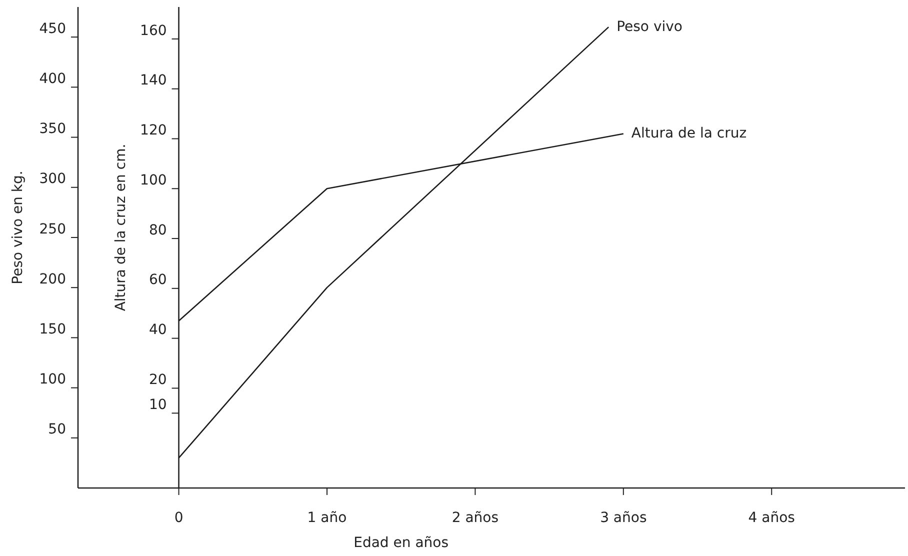 This screenshot has height=556, width=908. I want to click on y2-tick-label: 40, so click(157, 330).